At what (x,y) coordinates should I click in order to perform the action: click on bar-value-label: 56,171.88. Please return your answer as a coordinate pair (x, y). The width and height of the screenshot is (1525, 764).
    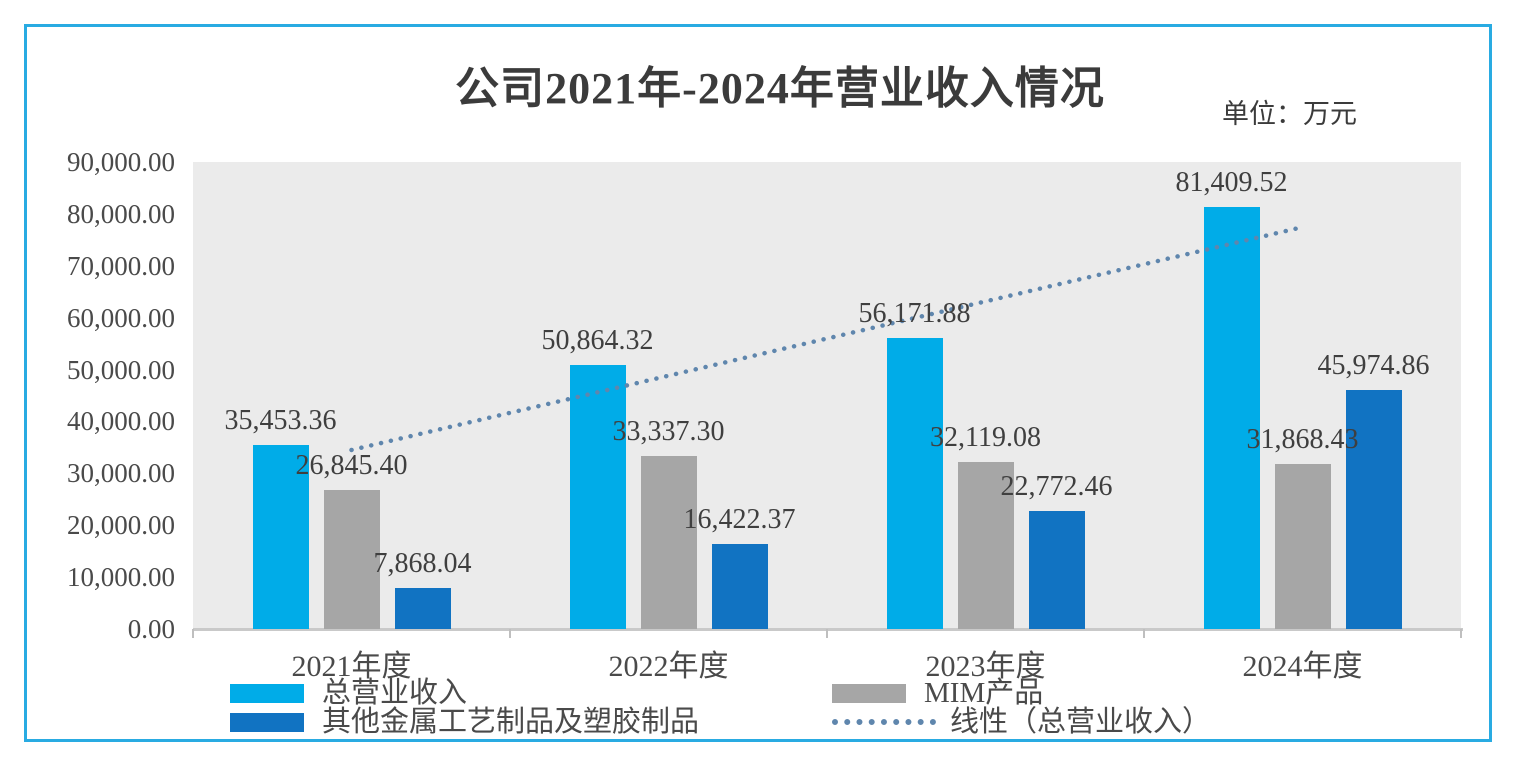
    Looking at the image, I should click on (914, 313).